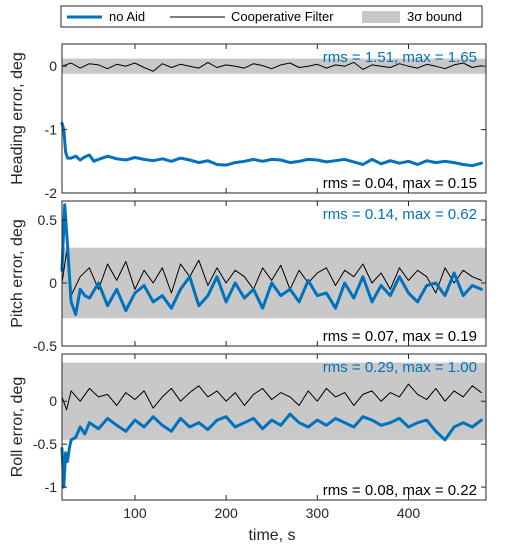  Describe the element at coordinates (51, 487) in the screenshot. I see `roll-ytick-label: -1` at that location.